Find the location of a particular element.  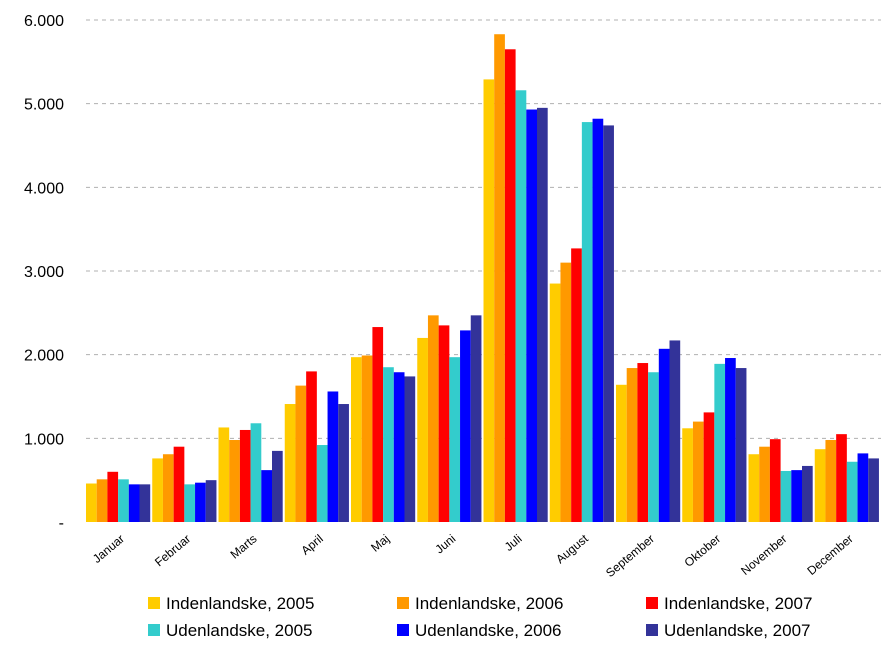

x-tick-label: Marts is located at coordinates (244, 547).